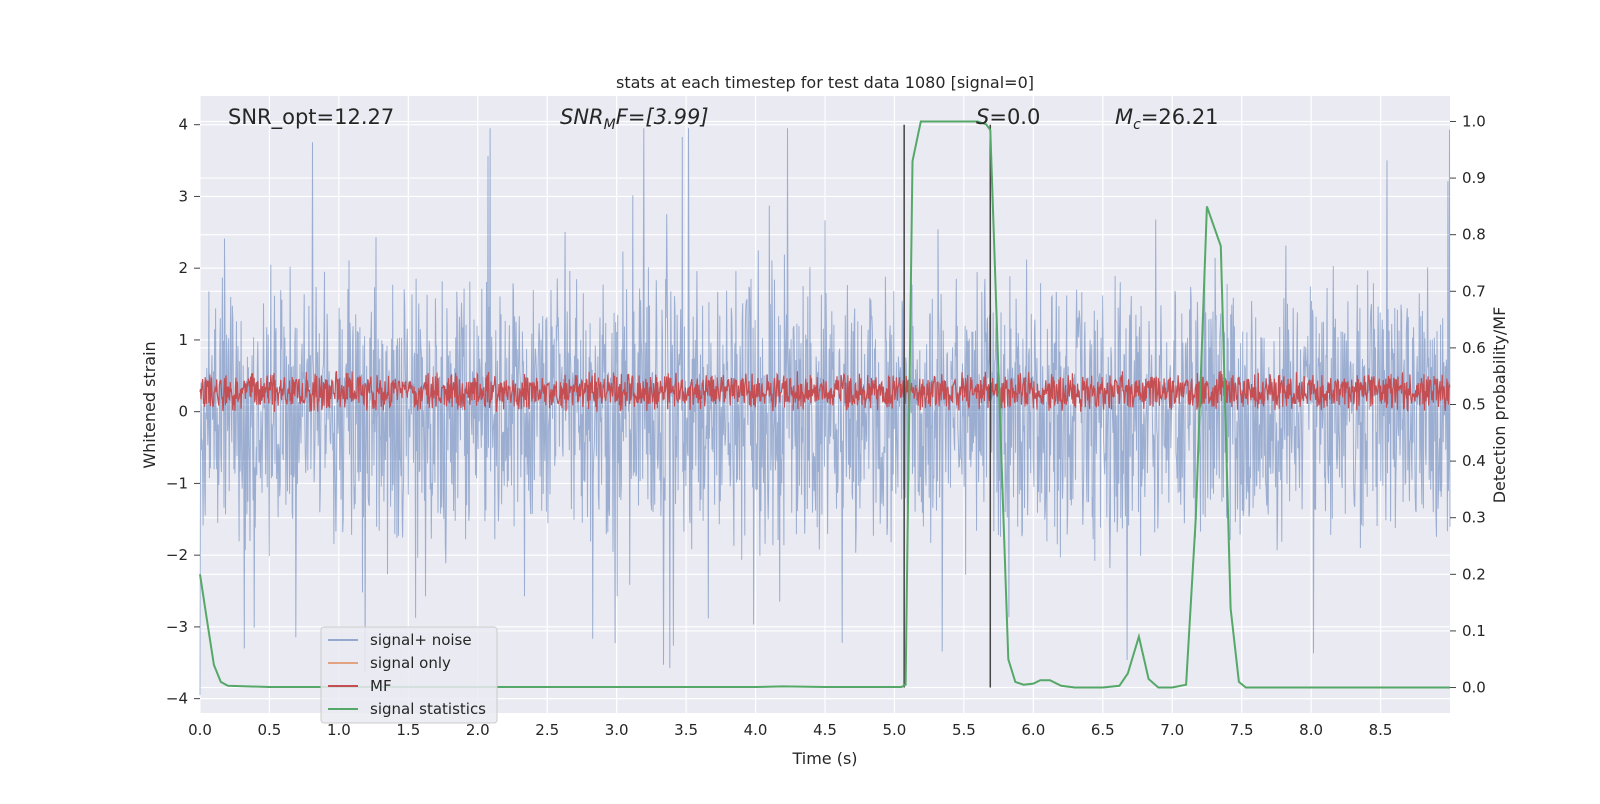 This screenshot has width=1600, height=804. Describe the element at coordinates (149, 404) in the screenshot. I see `y-axis-label-left: Whitened strain` at that location.